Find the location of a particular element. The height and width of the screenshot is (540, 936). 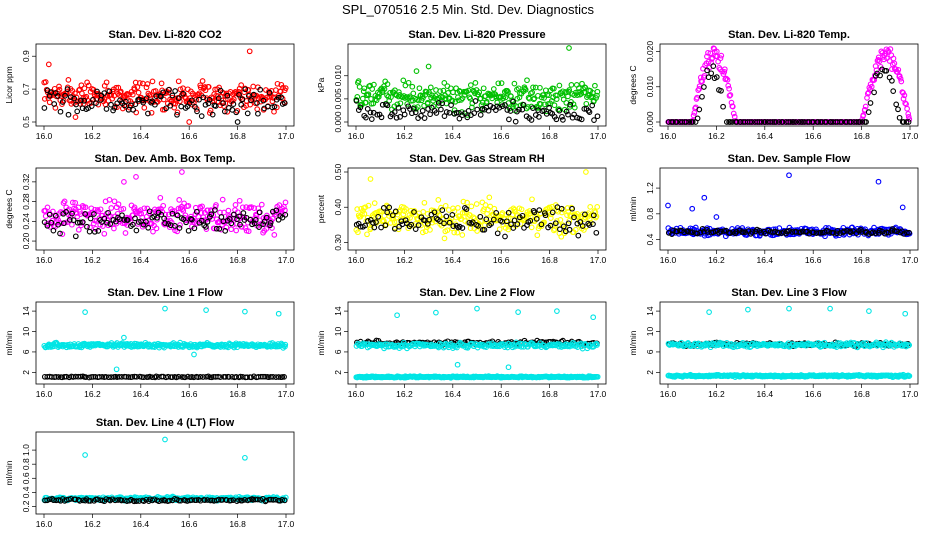

y-tick-label: 0.30 is located at coordinates (338, 242).